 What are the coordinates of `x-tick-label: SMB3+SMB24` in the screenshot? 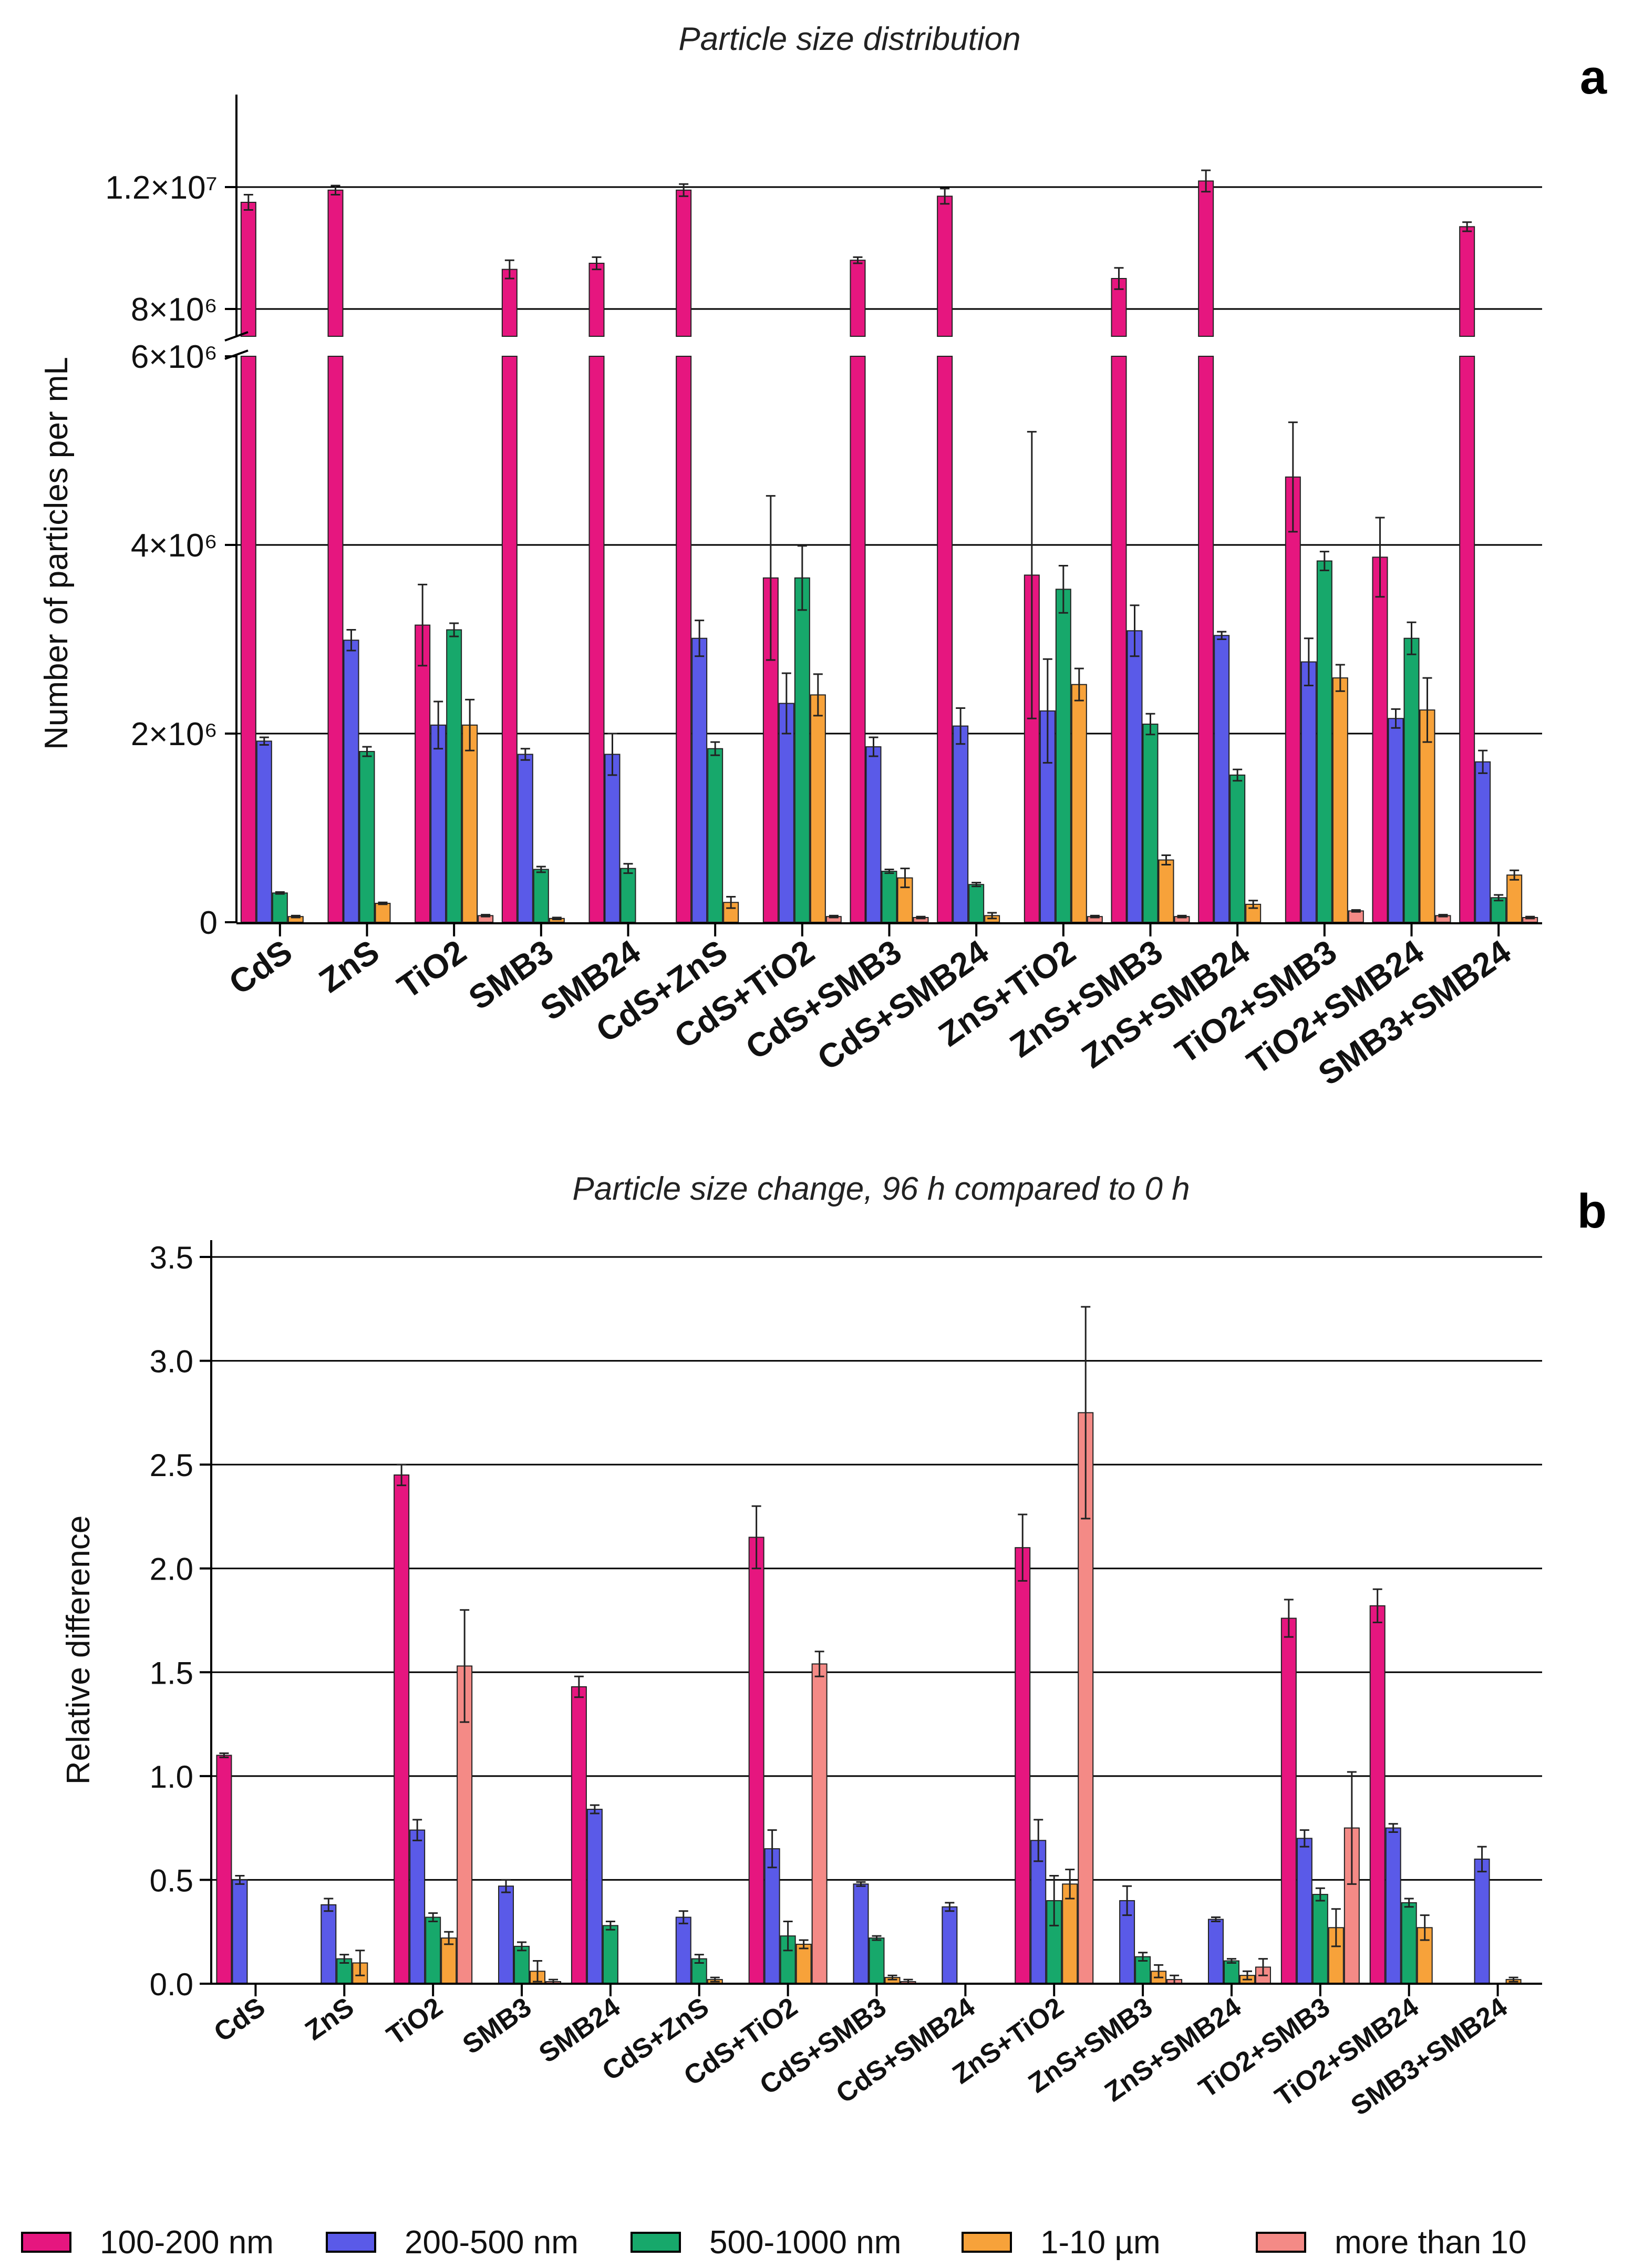 It's located at (1430, 2056).